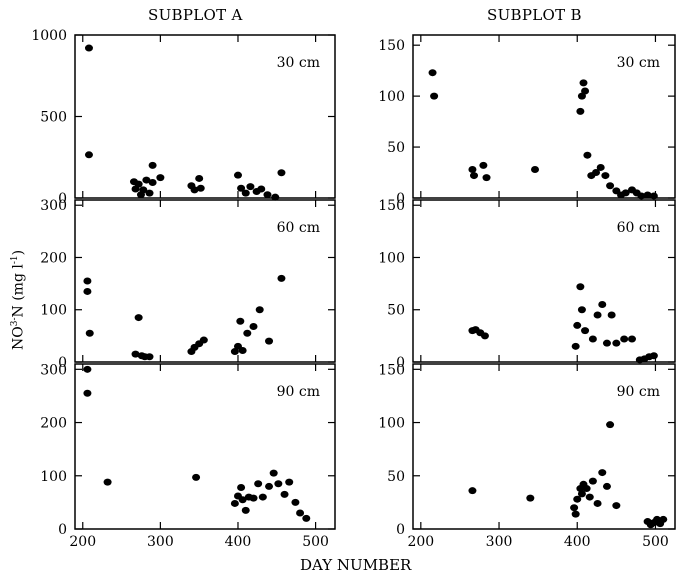  What do you see at coordinates (53, 424) in the screenshot?
I see `y-tick-label: 200` at bounding box center [53, 424].